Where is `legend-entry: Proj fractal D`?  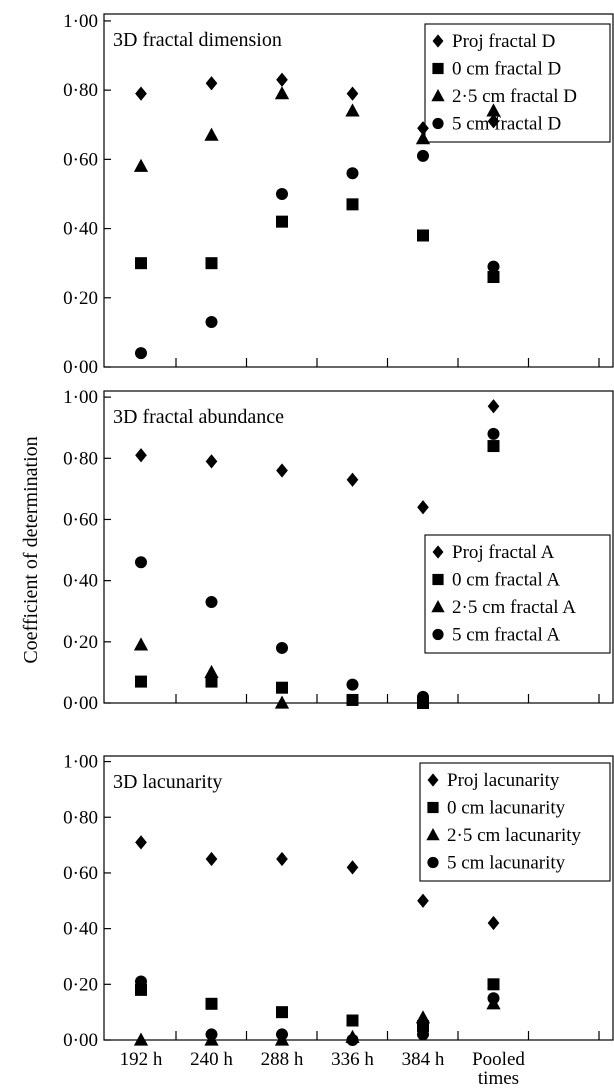 legend-entry: Proj fractal D is located at coordinates (503, 41).